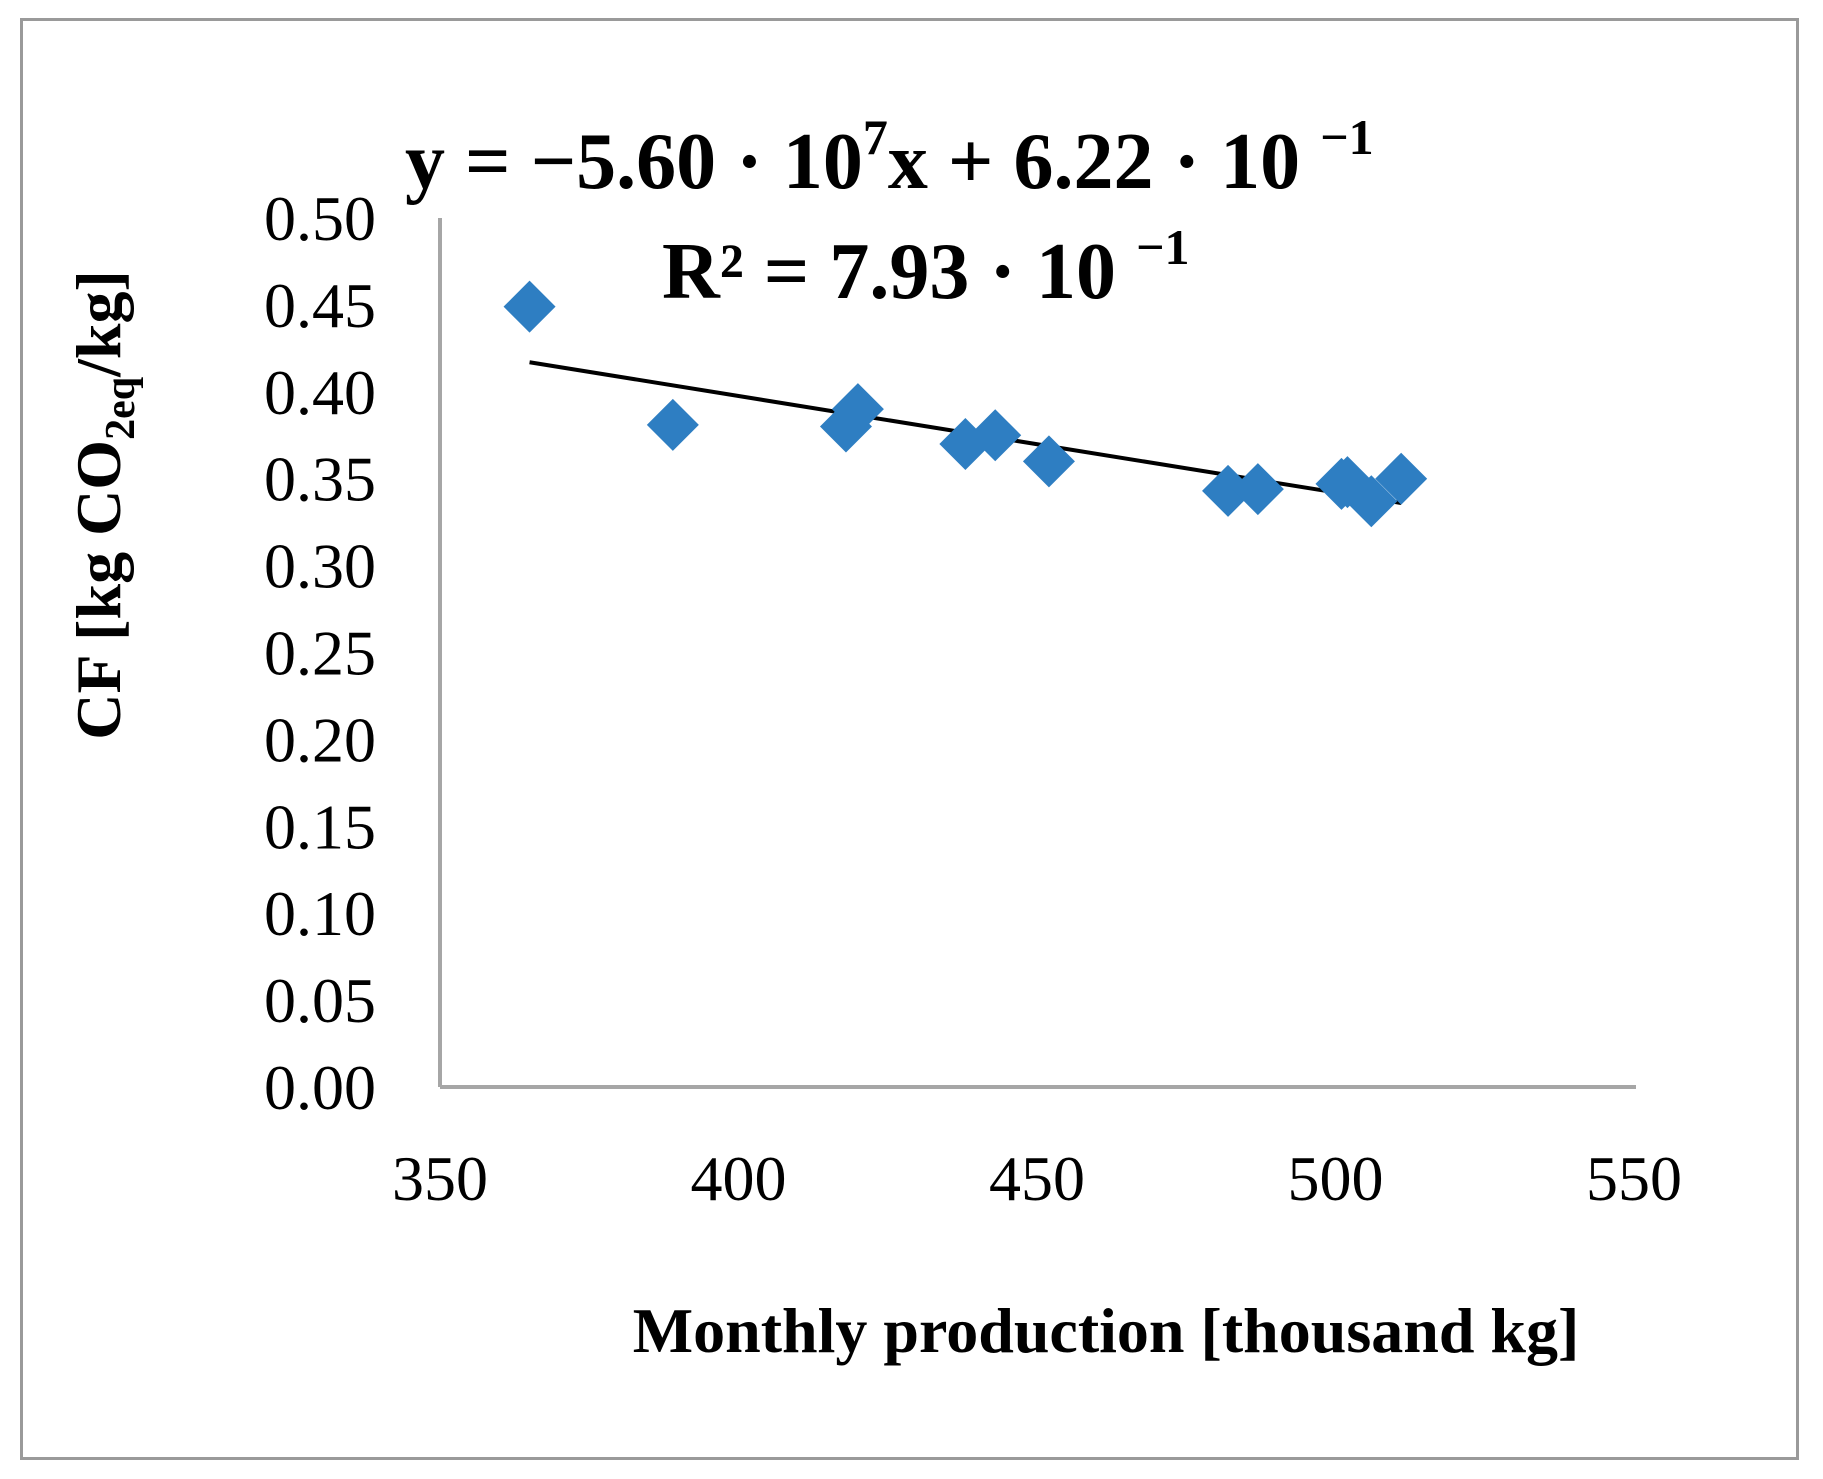 The height and width of the screenshot is (1479, 1823). What do you see at coordinates (926, 267) in the screenshot?
I see `r-squared-label: R² = 7.93 · 10 −1` at bounding box center [926, 267].